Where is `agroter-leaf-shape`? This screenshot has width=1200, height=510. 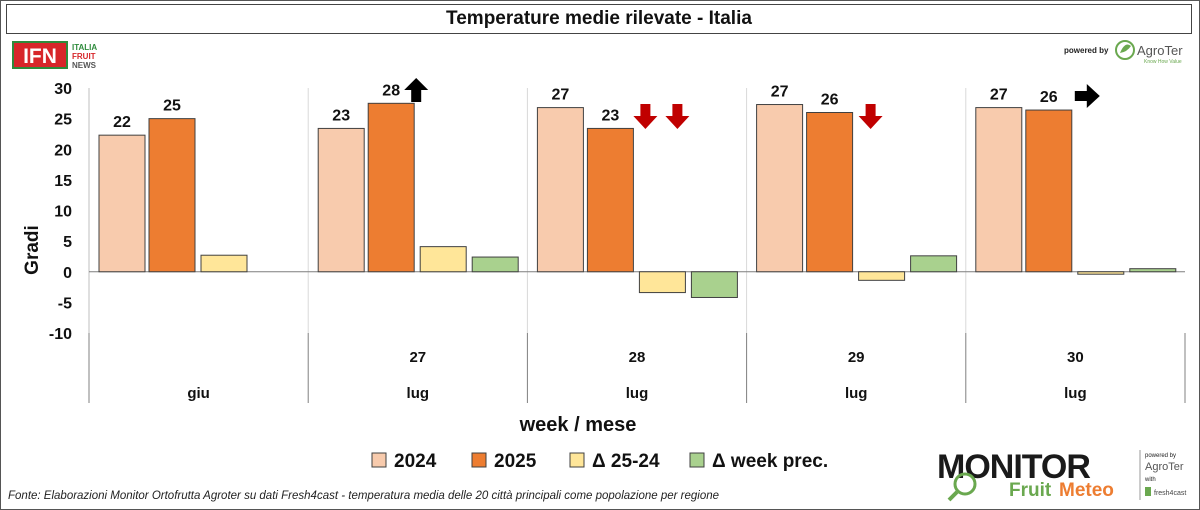 agroter-leaf-shape is located at coordinates (1125, 48).